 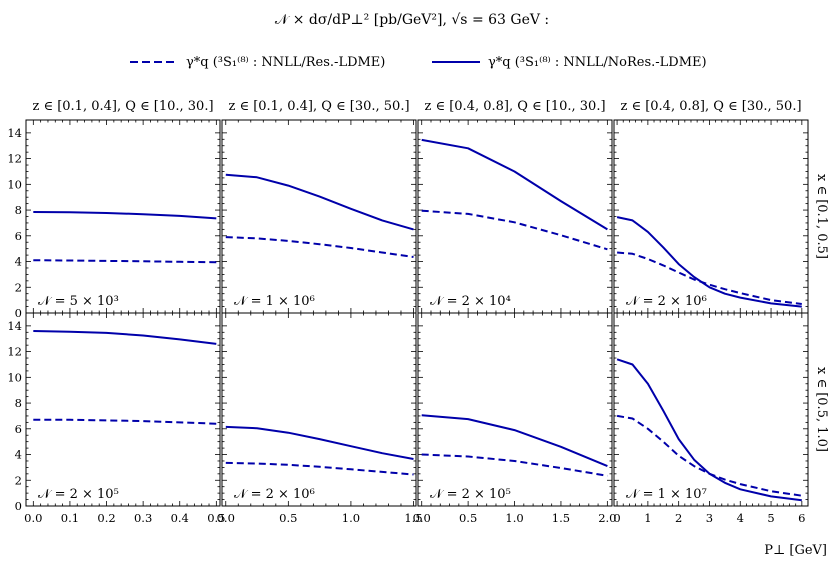 What do you see at coordinates (678, 518) in the screenshot?
I see `x-tick-label: 2` at bounding box center [678, 518].